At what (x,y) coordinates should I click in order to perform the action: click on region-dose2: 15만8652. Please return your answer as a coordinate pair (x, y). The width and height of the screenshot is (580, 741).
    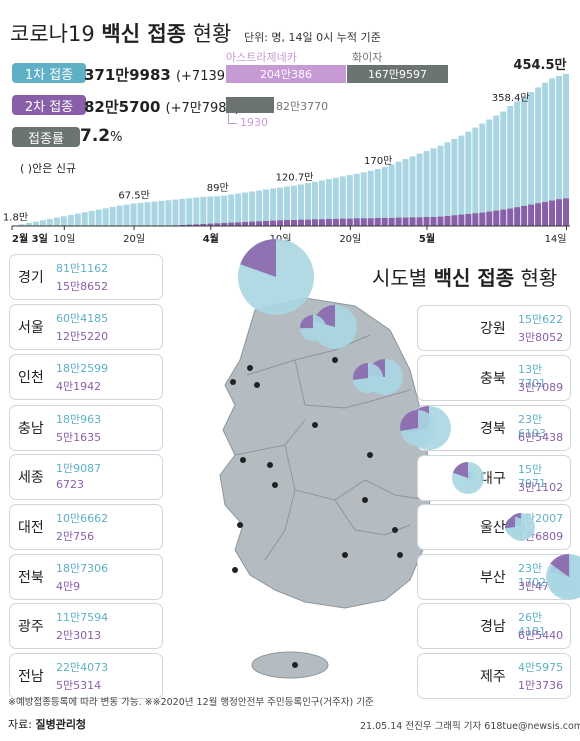
    Looking at the image, I should click on (82, 286).